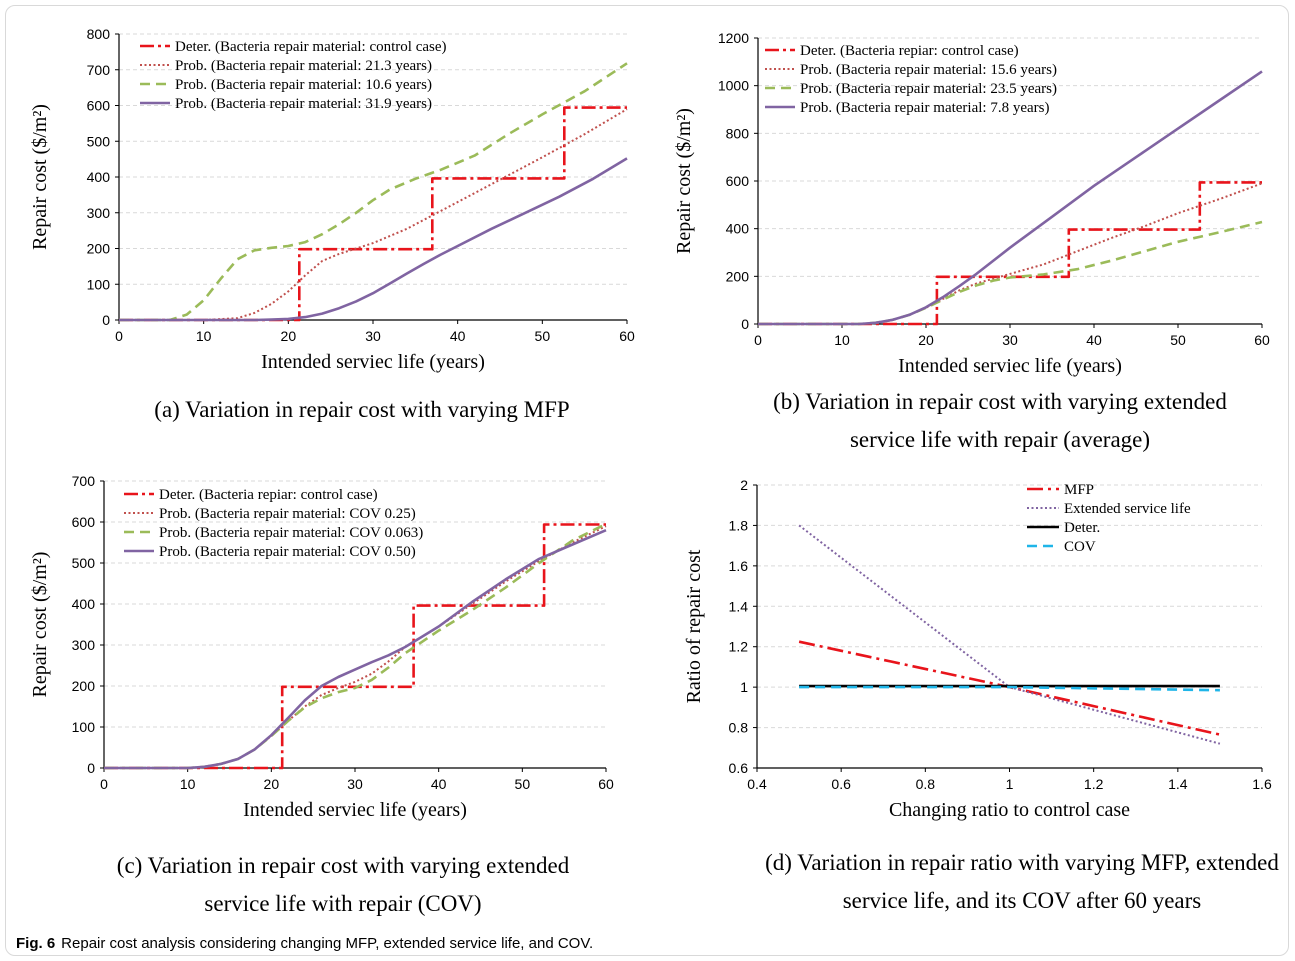 This screenshot has height=961, width=1295. What do you see at coordinates (733, 86) in the screenshot?
I see `y-tick-label: 1000` at bounding box center [733, 86].